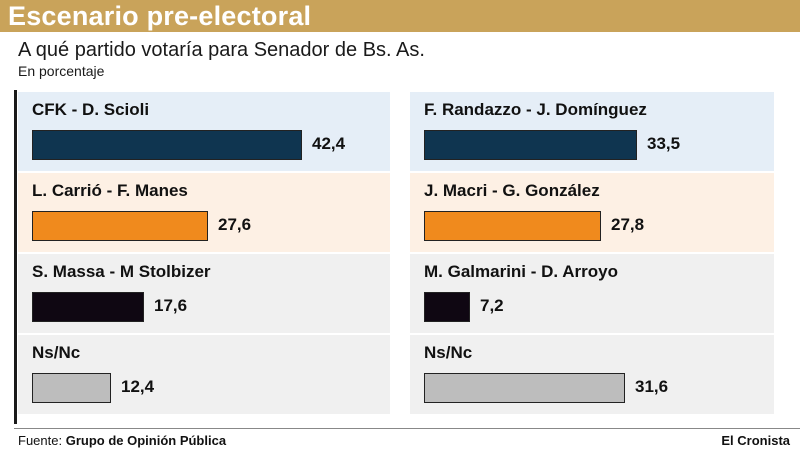 This screenshot has width=800, height=451. Describe the element at coordinates (628, 224) in the screenshot. I see `bar-value-label: 27,8` at that location.